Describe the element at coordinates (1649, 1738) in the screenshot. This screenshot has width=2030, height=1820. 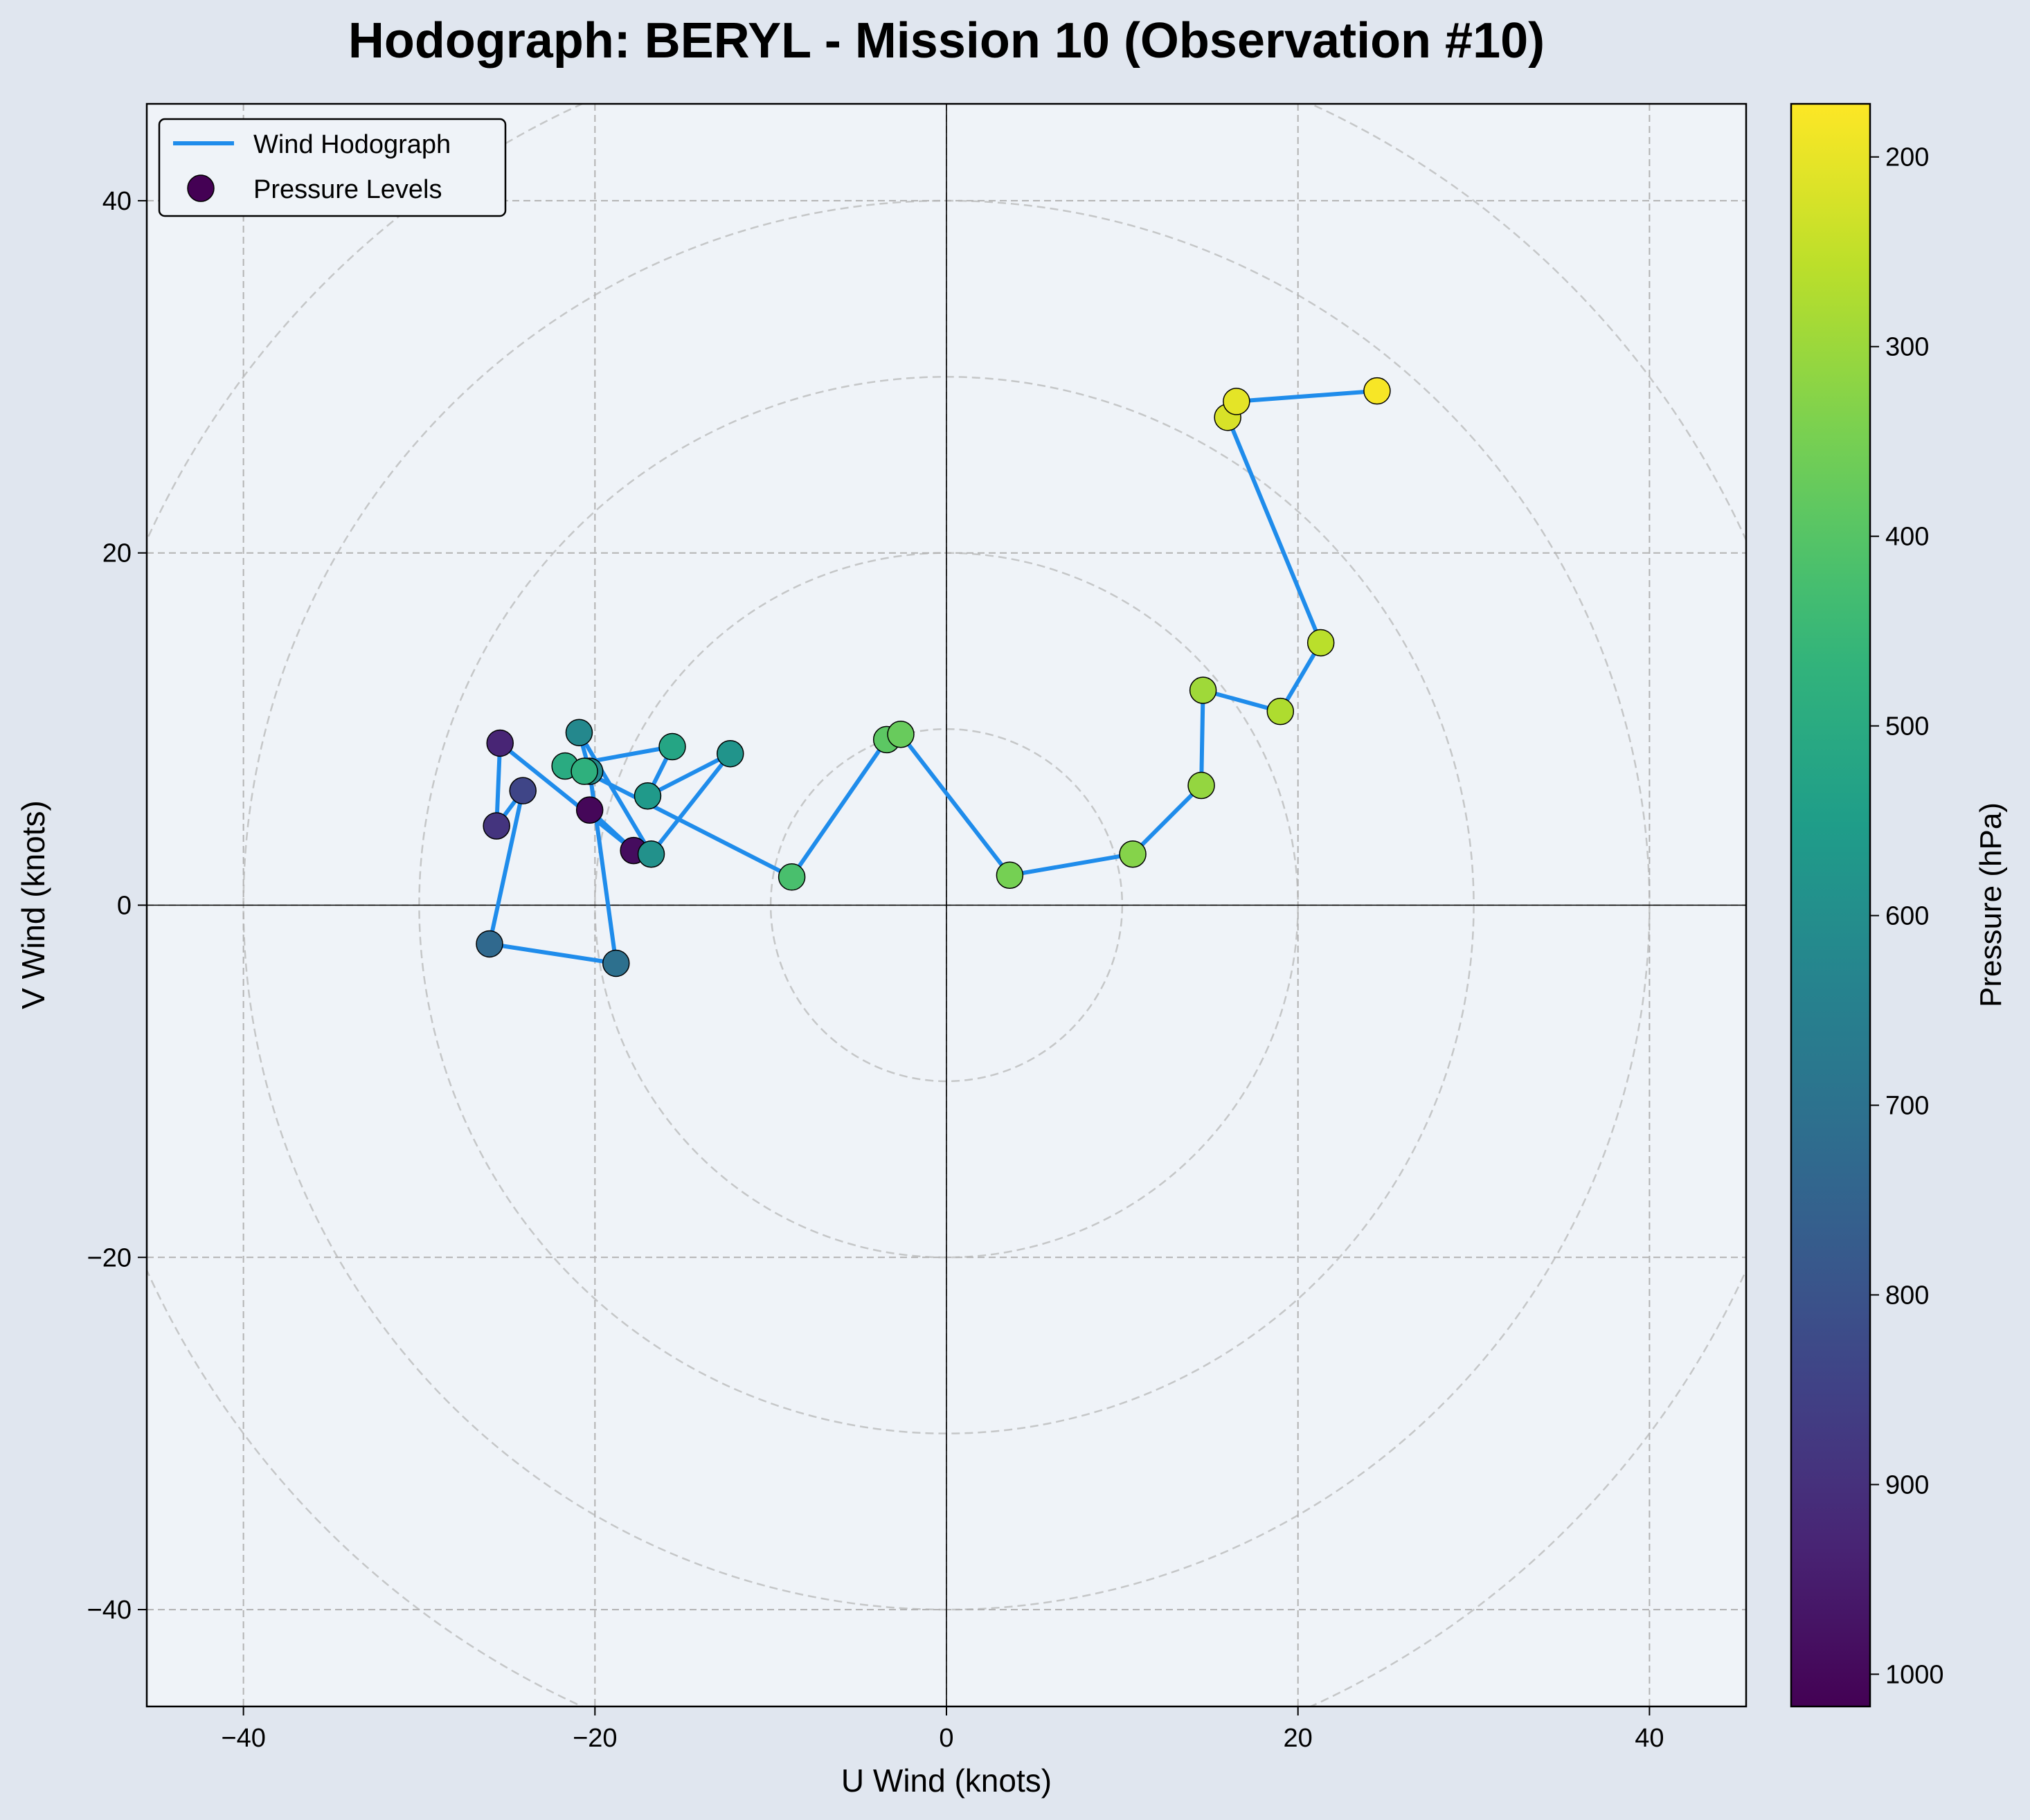
I see `x-tick-label: 40` at that location.